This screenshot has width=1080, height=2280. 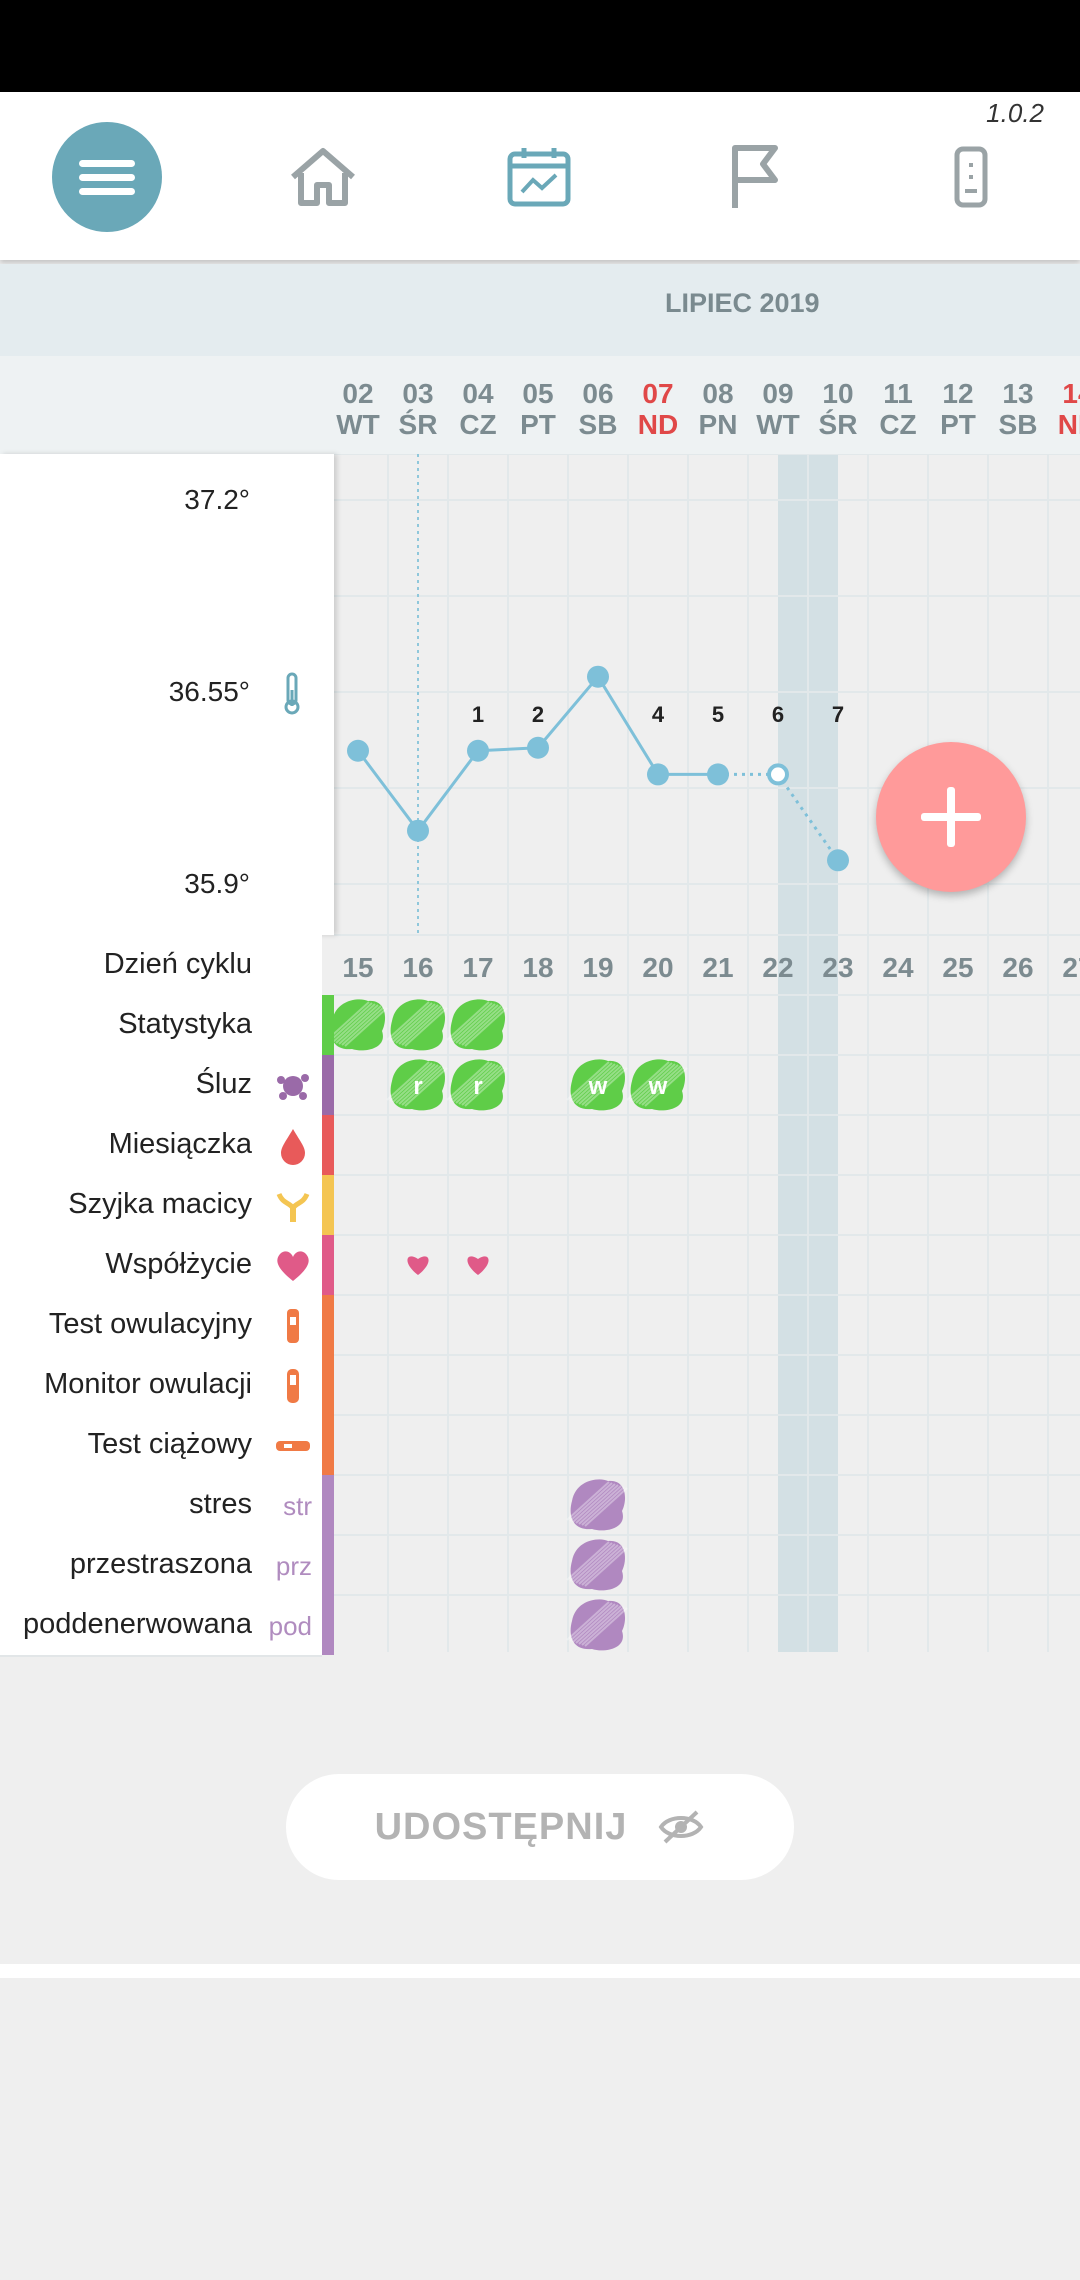 I want to click on day-header-cell: 05 PT, so click(x=538, y=409).